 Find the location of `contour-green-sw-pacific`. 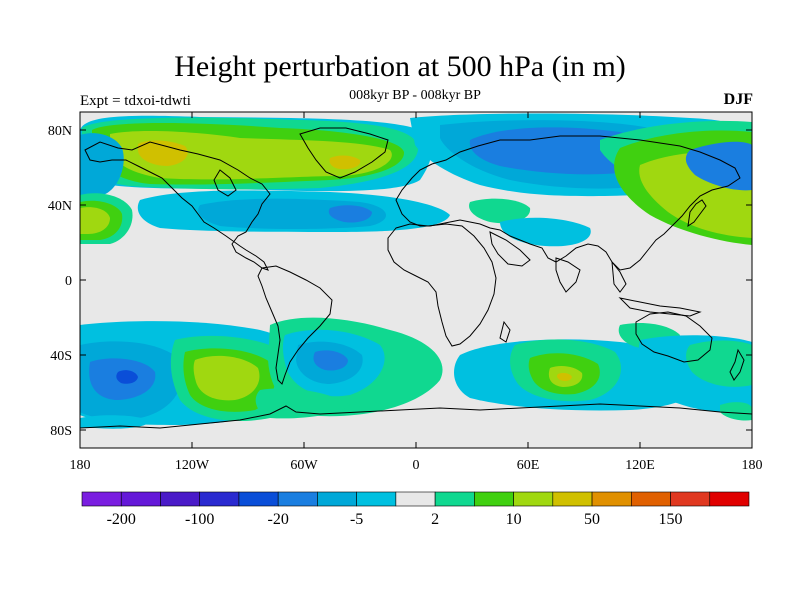

contour-green-sw-pacific is located at coordinates (719, 363).